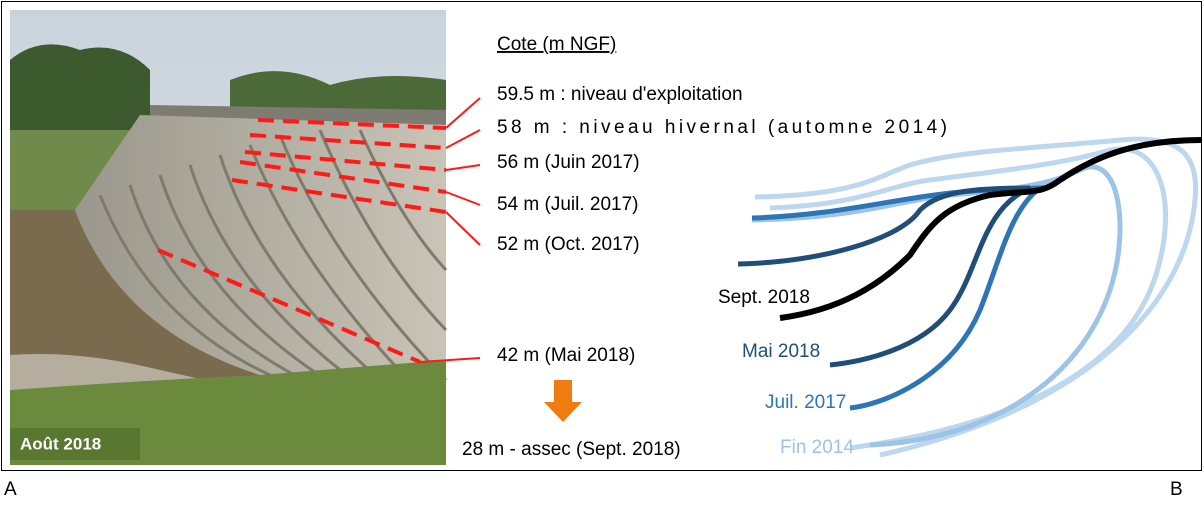 Image resolution: width=1204 pixels, height=508 pixels. I want to click on legend-title: Cote (m NGF), so click(556, 44).